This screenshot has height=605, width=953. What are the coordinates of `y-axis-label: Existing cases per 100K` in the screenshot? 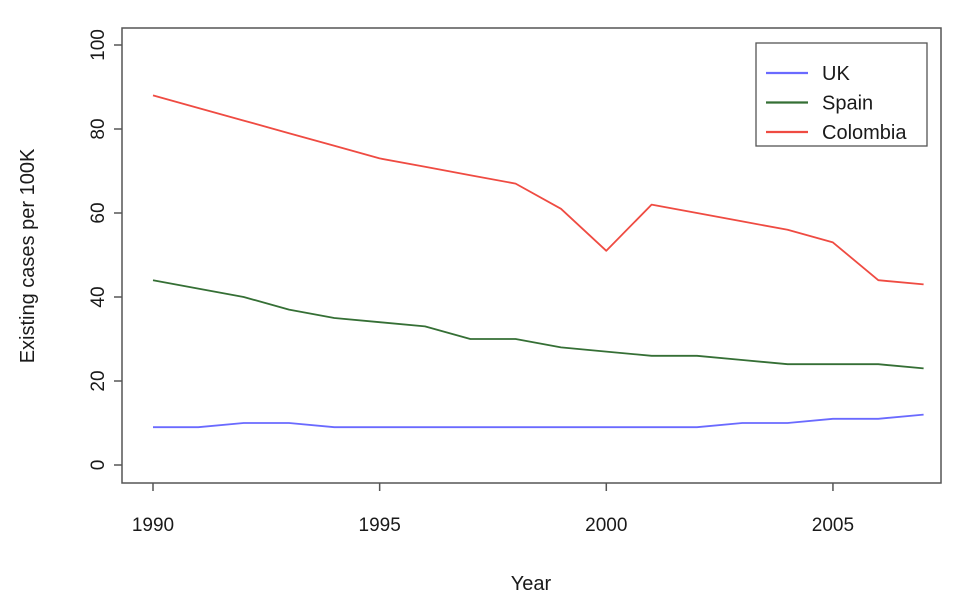 It's located at (28, 255).